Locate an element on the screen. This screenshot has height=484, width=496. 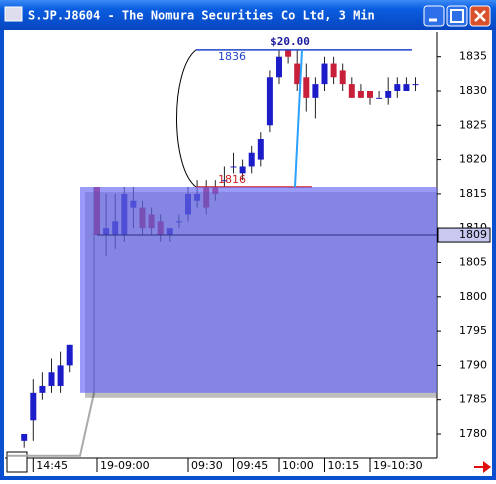
measure-arc is located at coordinates (186, 118).